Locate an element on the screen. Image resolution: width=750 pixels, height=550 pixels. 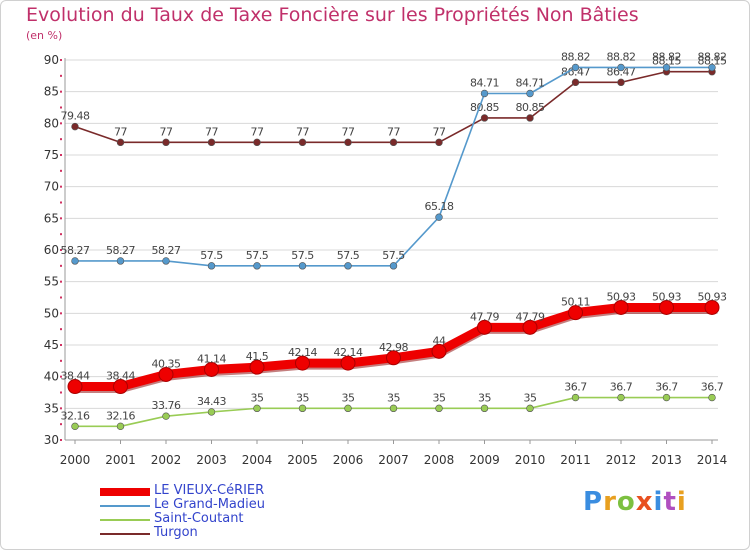
x-tick-label: 2003 is located at coordinates (211, 460).